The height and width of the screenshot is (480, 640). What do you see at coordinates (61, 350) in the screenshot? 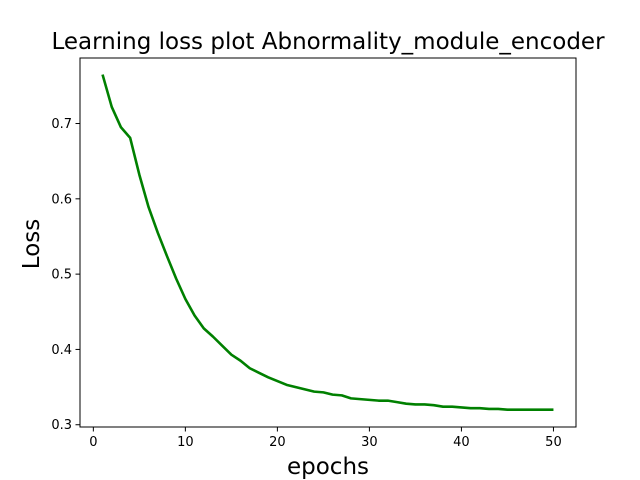
I see `y-tick-label: 0.4` at bounding box center [61, 350].